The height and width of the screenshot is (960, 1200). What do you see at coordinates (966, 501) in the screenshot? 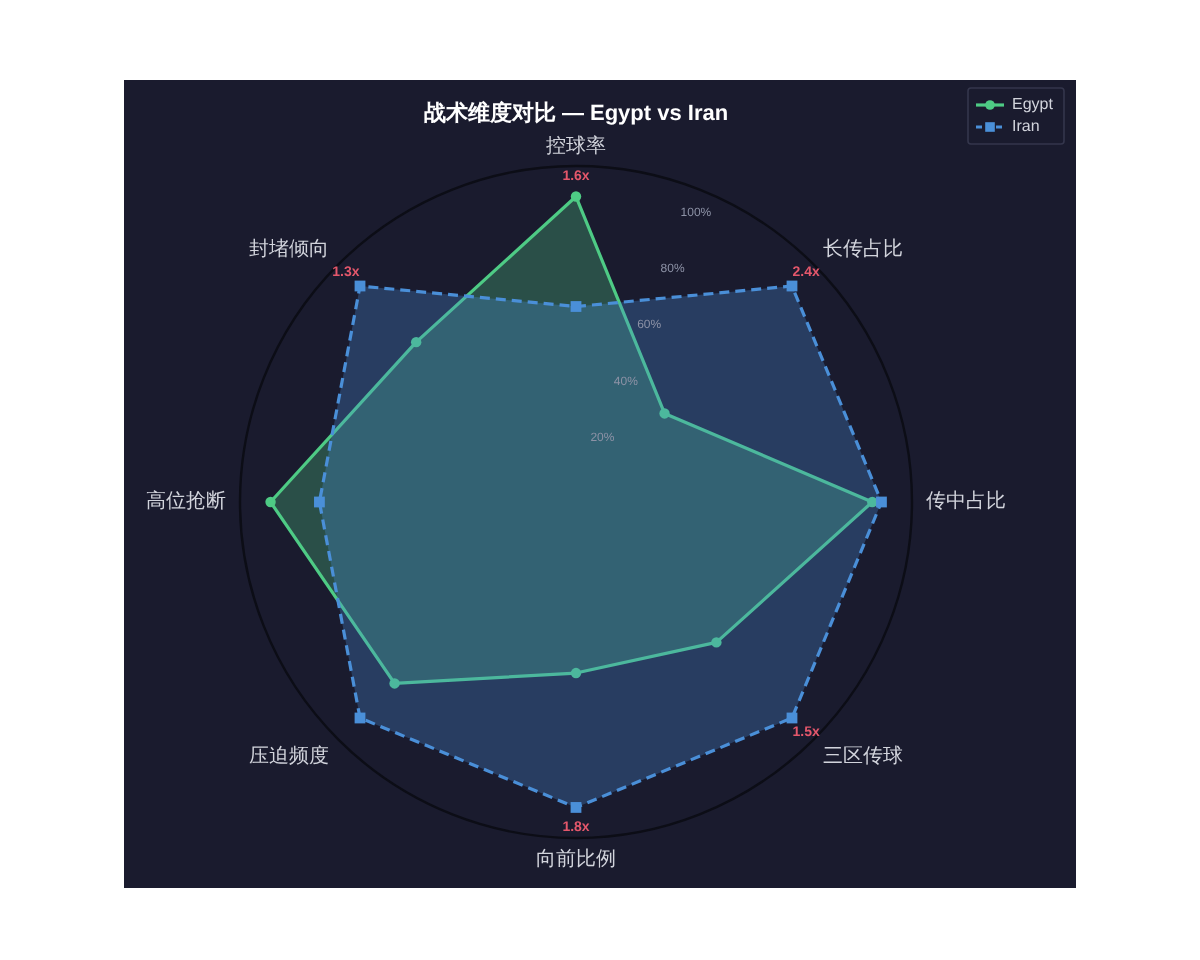
I see `spoke-label: 传中占比` at bounding box center [966, 501].